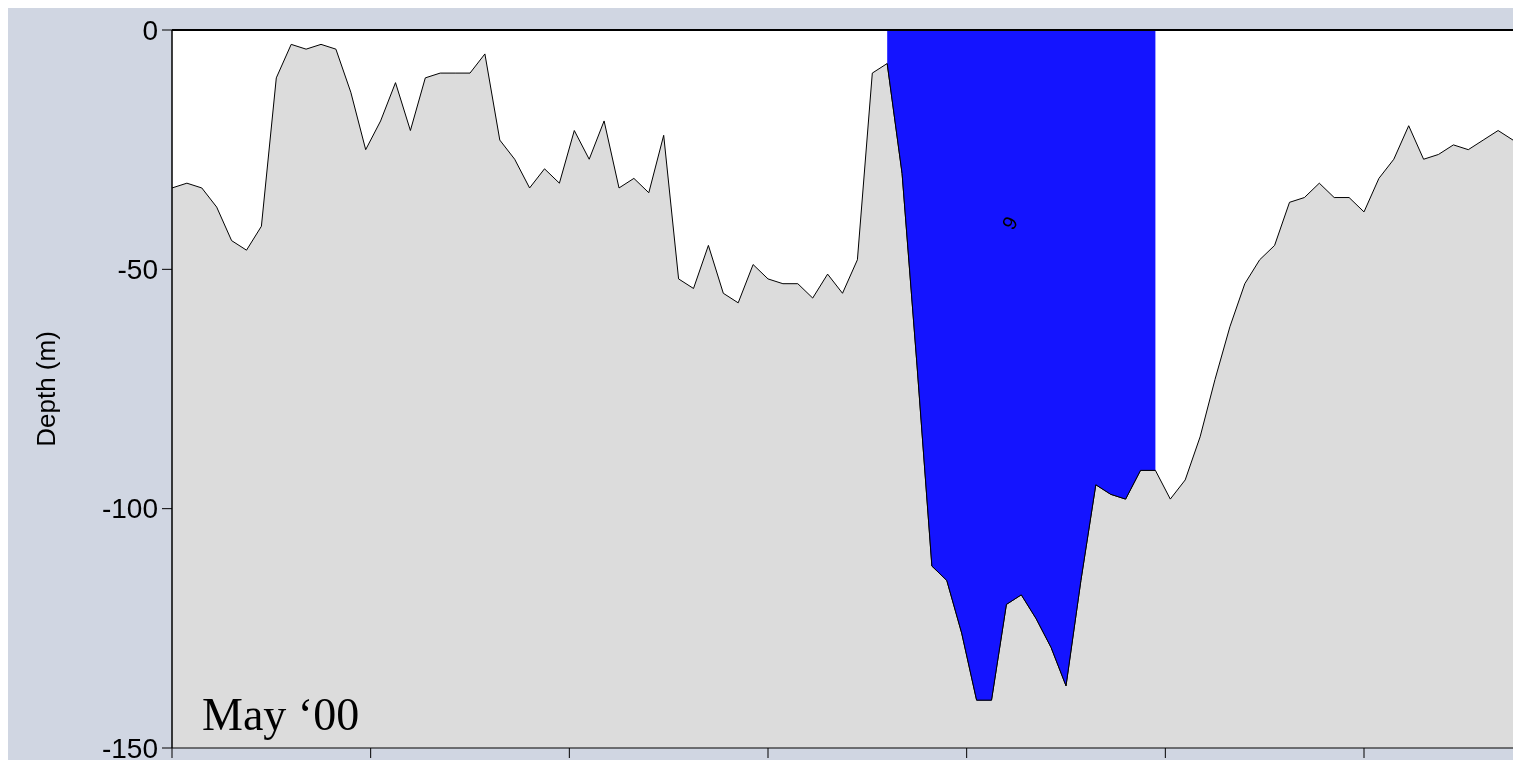 The width and height of the screenshot is (1521, 760). I want to click on y-axis-title: Depth (m), so click(45, 389).